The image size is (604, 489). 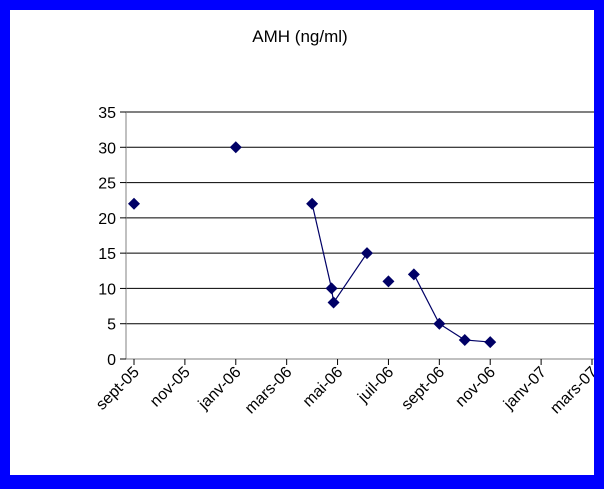 I want to click on y-tick-label: 15, so click(x=107, y=254).